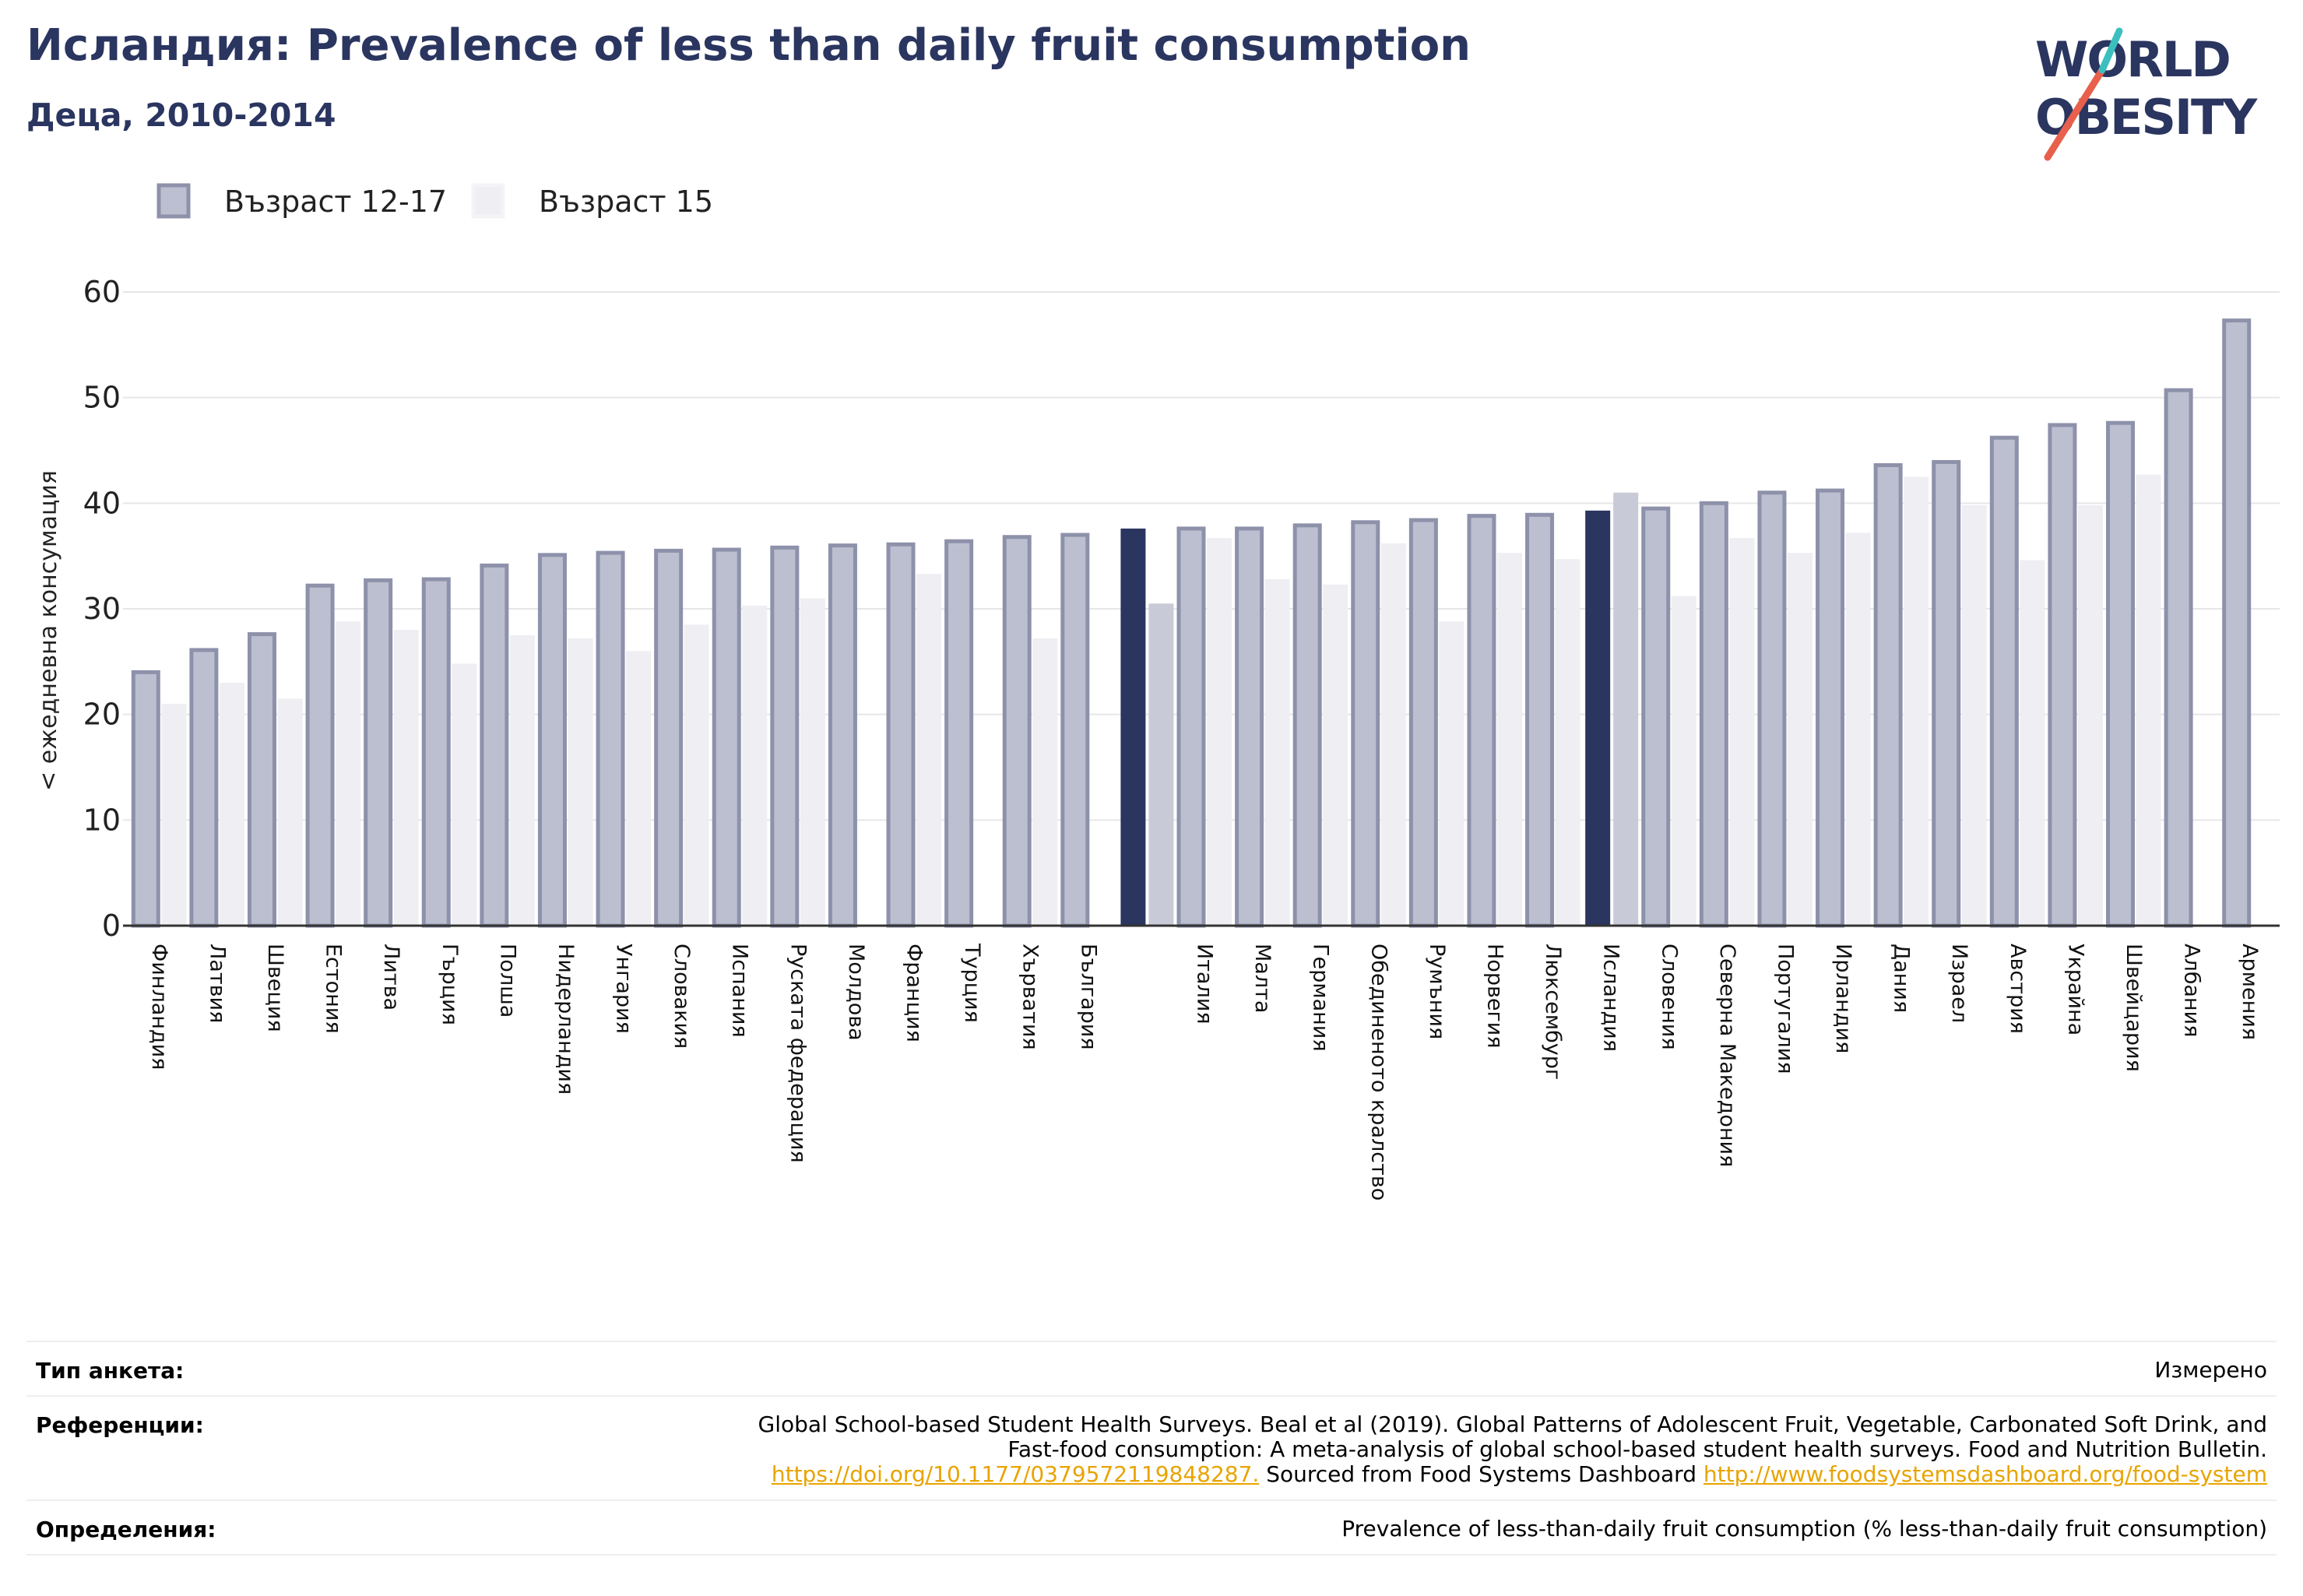 Image resolution: width=2303 pixels, height=1596 pixels. I want to click on y-tick-label: 30, so click(102, 609).